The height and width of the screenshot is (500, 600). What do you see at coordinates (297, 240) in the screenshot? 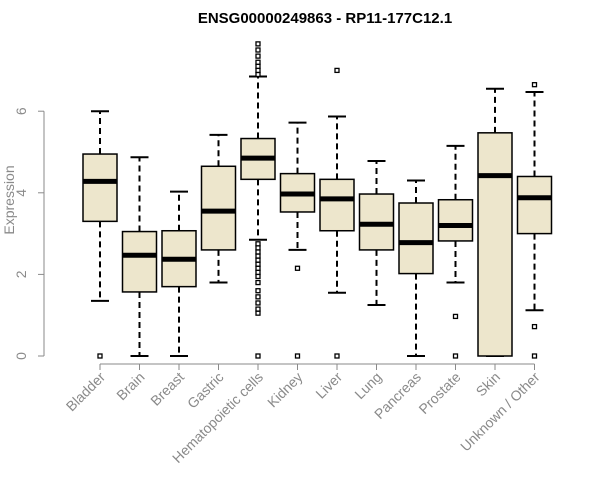
I see `box-kidney` at bounding box center [297, 240].